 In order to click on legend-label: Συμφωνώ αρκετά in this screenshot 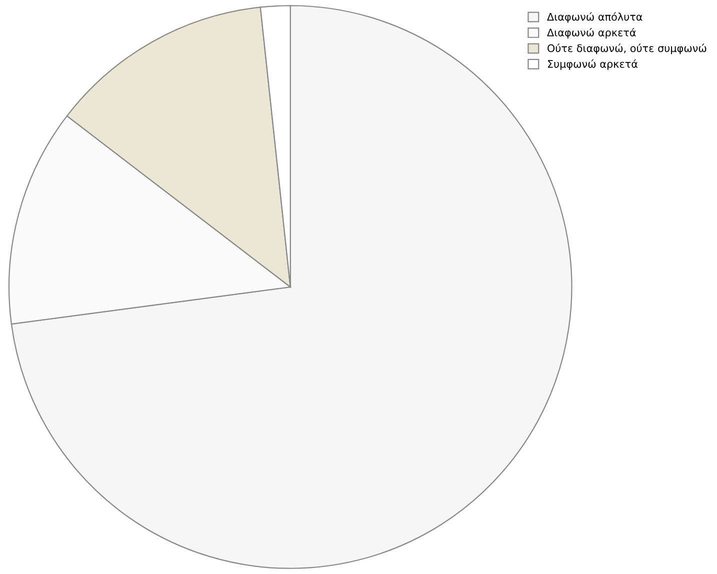, I will do `click(593, 64)`.